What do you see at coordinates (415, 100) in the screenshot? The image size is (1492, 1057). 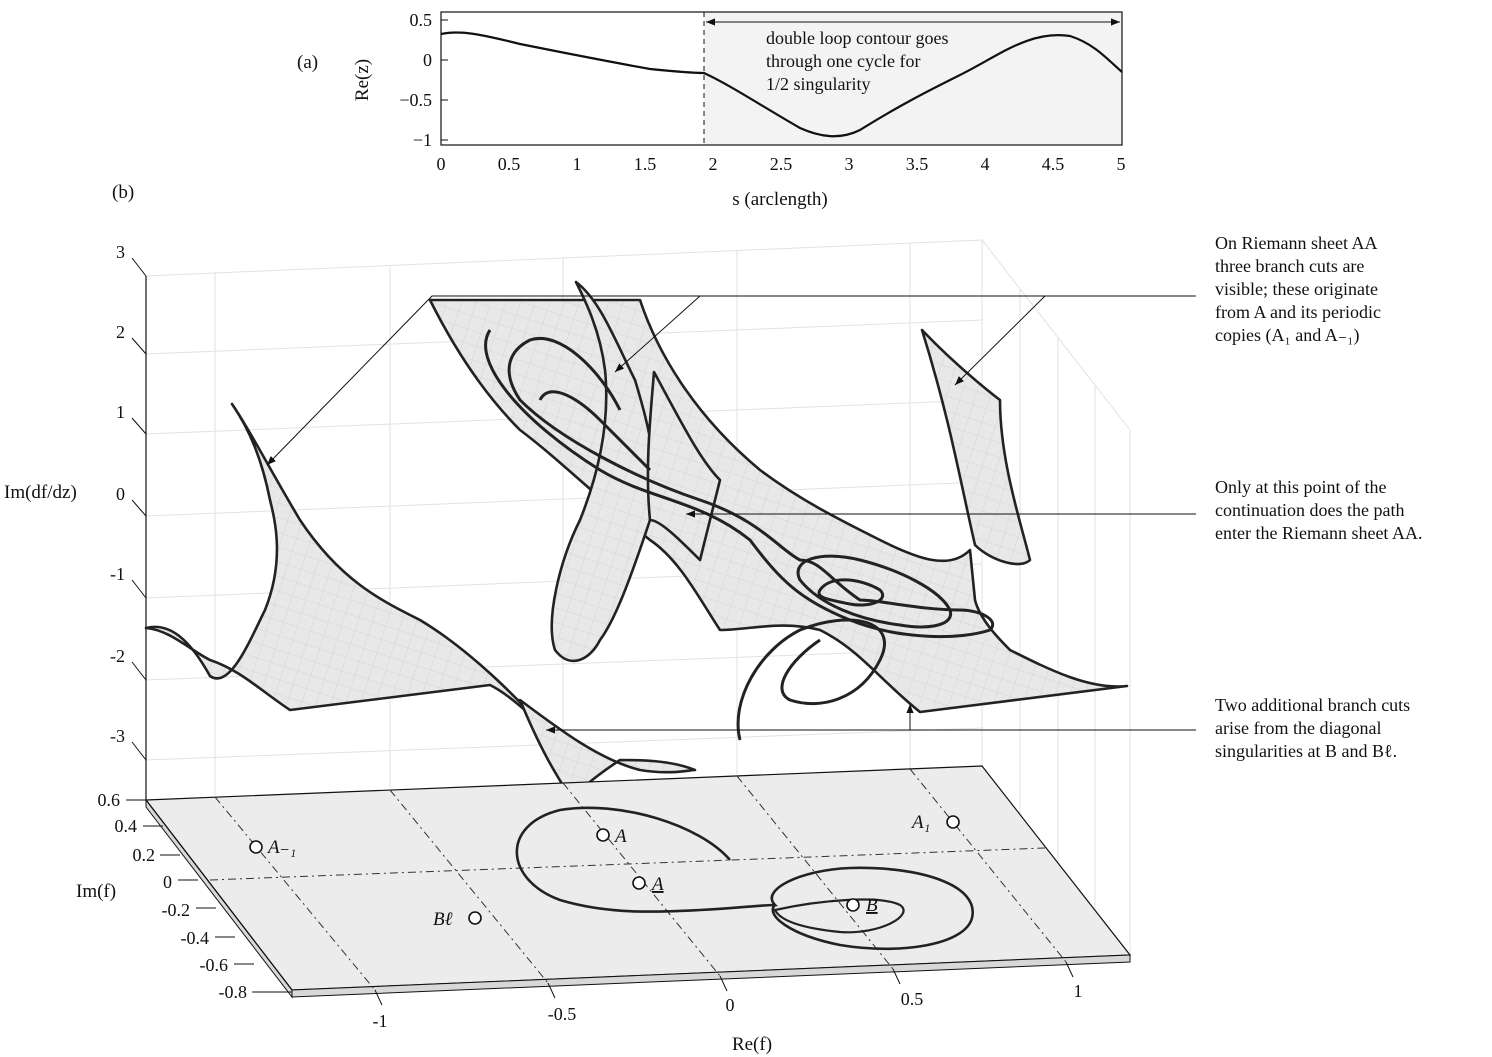 I see `ytick-2: −0.5` at bounding box center [415, 100].